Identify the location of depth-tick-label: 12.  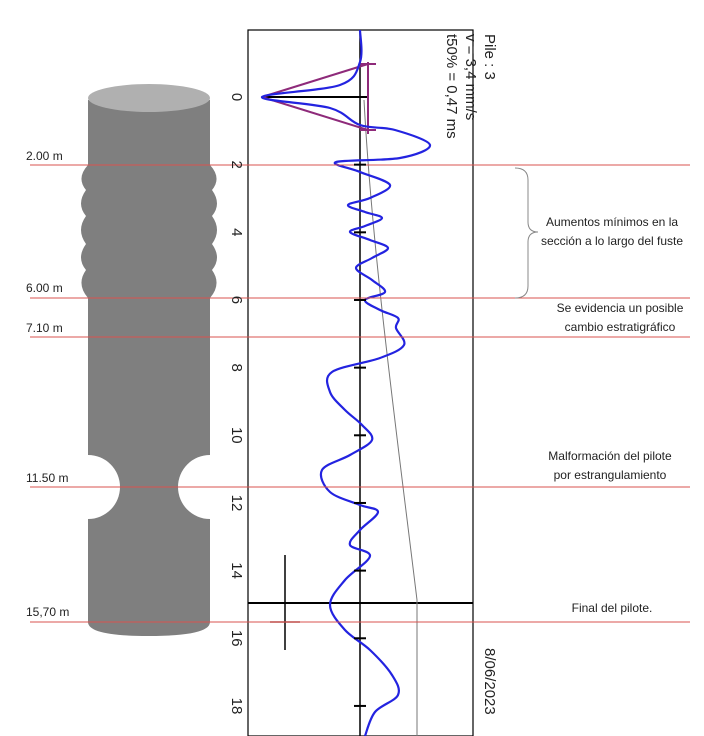
(236, 503).